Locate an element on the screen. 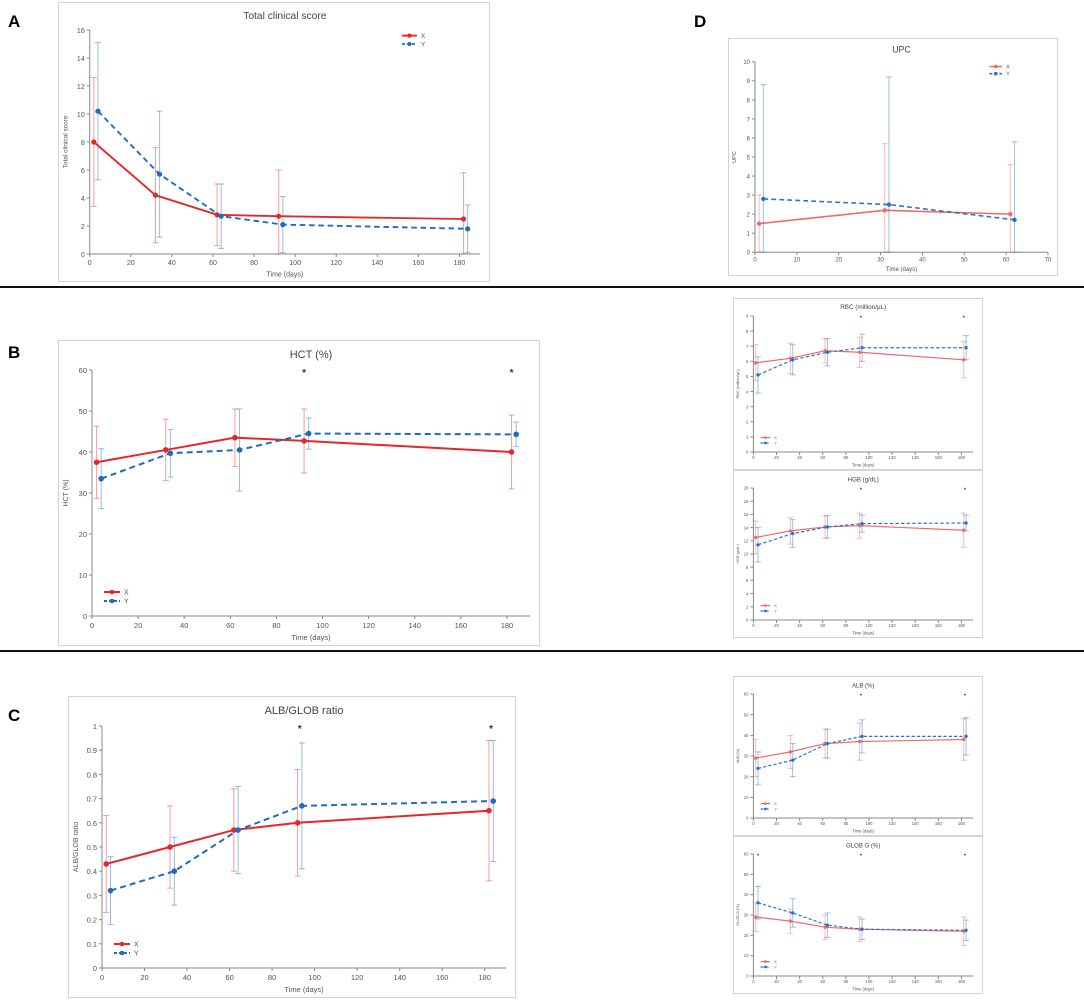 This screenshot has width=1084, height=1001. y-tick-label-d-upc: 9 is located at coordinates (749, 82).